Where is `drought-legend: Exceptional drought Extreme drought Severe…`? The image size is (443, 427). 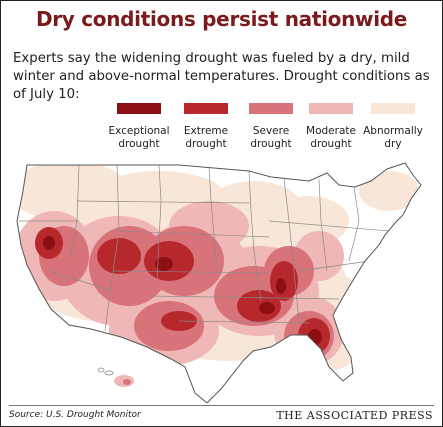 drought-legend: Exceptional drought Extreme drought Severe… is located at coordinates (221, 131).